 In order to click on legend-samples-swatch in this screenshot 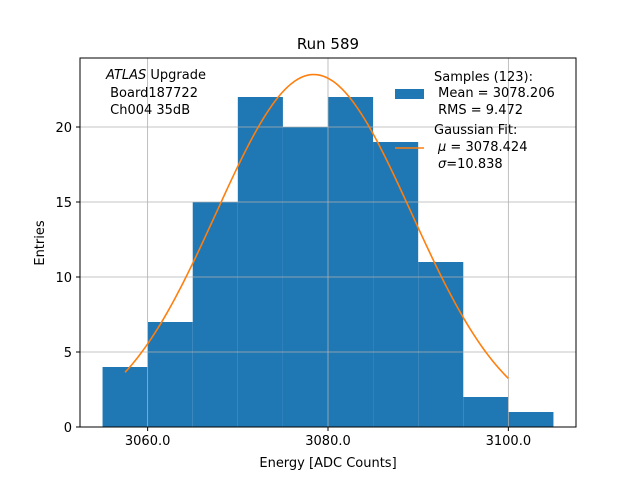, I will do `click(409, 94)`.